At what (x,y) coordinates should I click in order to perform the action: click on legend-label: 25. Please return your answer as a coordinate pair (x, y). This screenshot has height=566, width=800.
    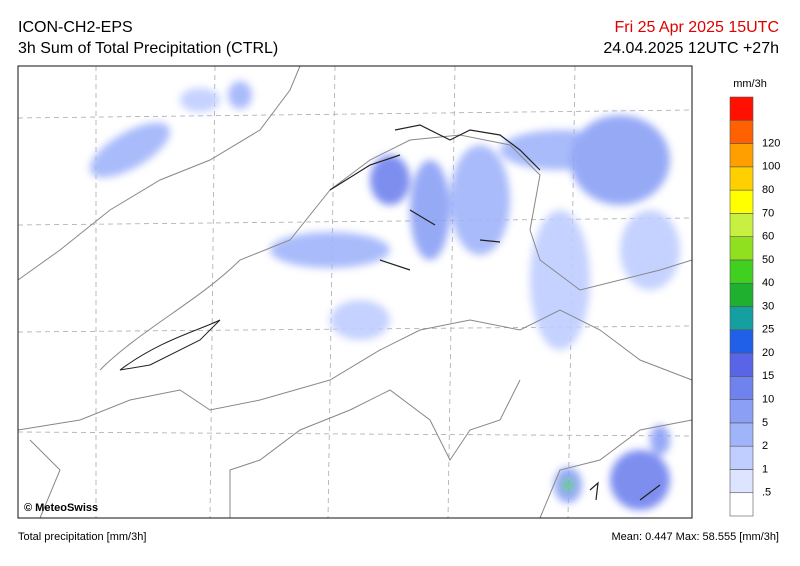
    Looking at the image, I should click on (768, 330).